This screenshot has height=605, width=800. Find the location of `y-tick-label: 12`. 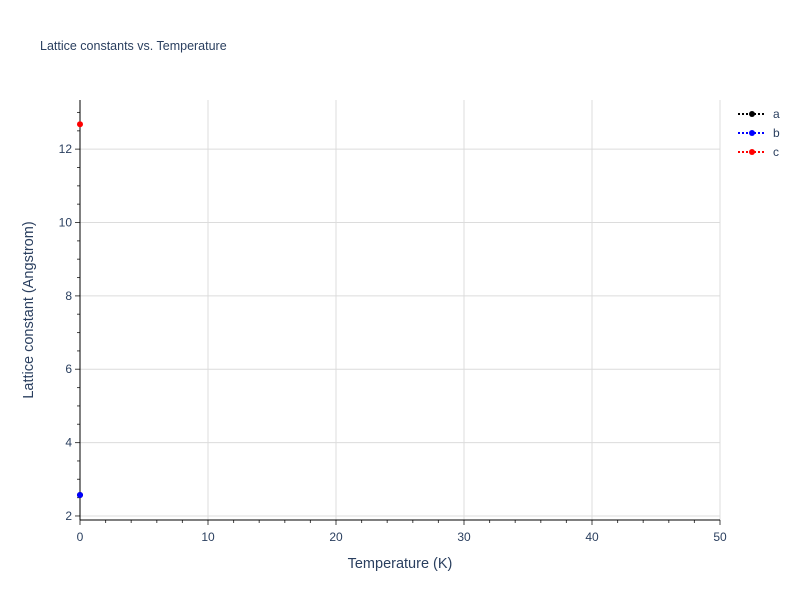

y-tick-label: 12 is located at coordinates (66, 149).